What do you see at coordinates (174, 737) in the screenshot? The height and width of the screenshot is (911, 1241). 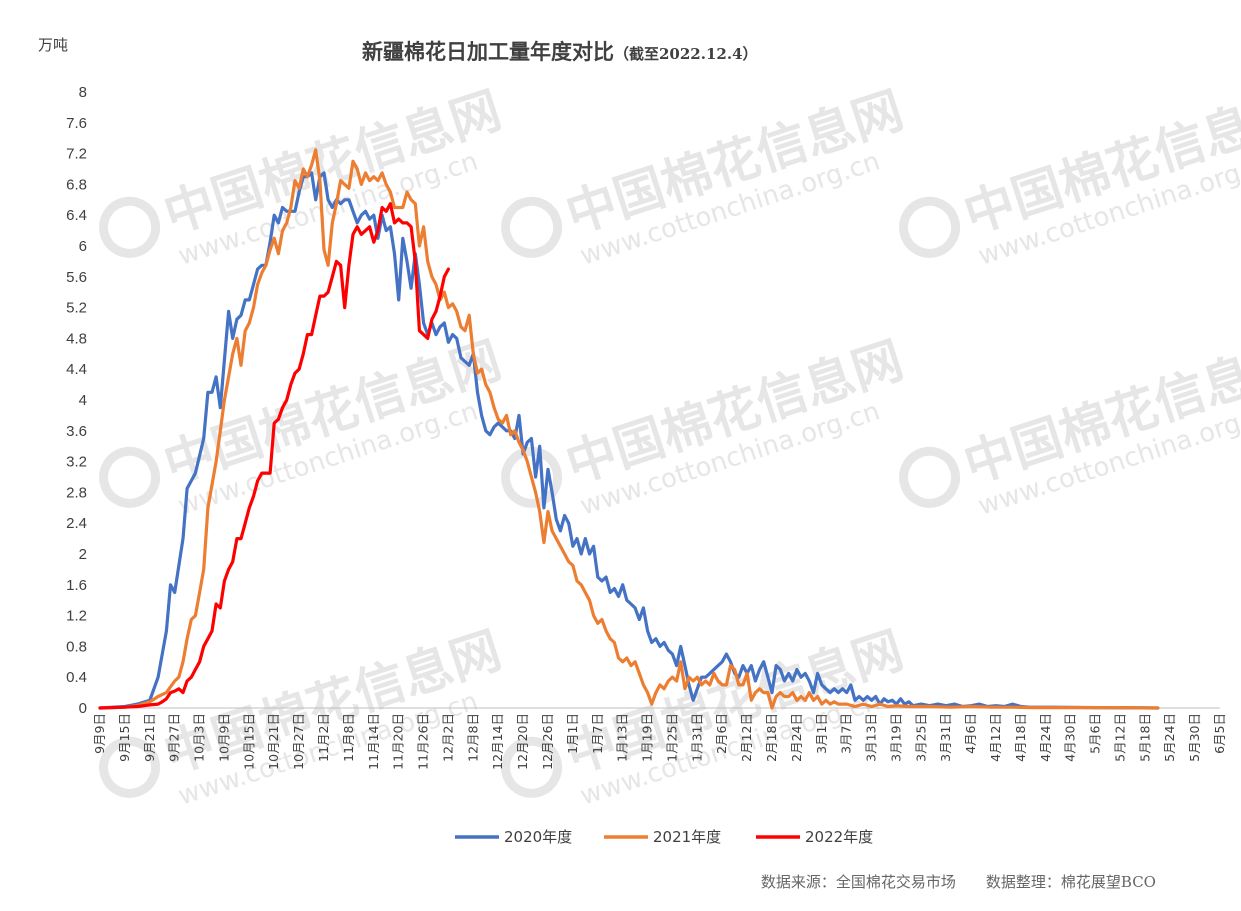 I see `x-tick-label: 9月27日` at bounding box center [174, 737].